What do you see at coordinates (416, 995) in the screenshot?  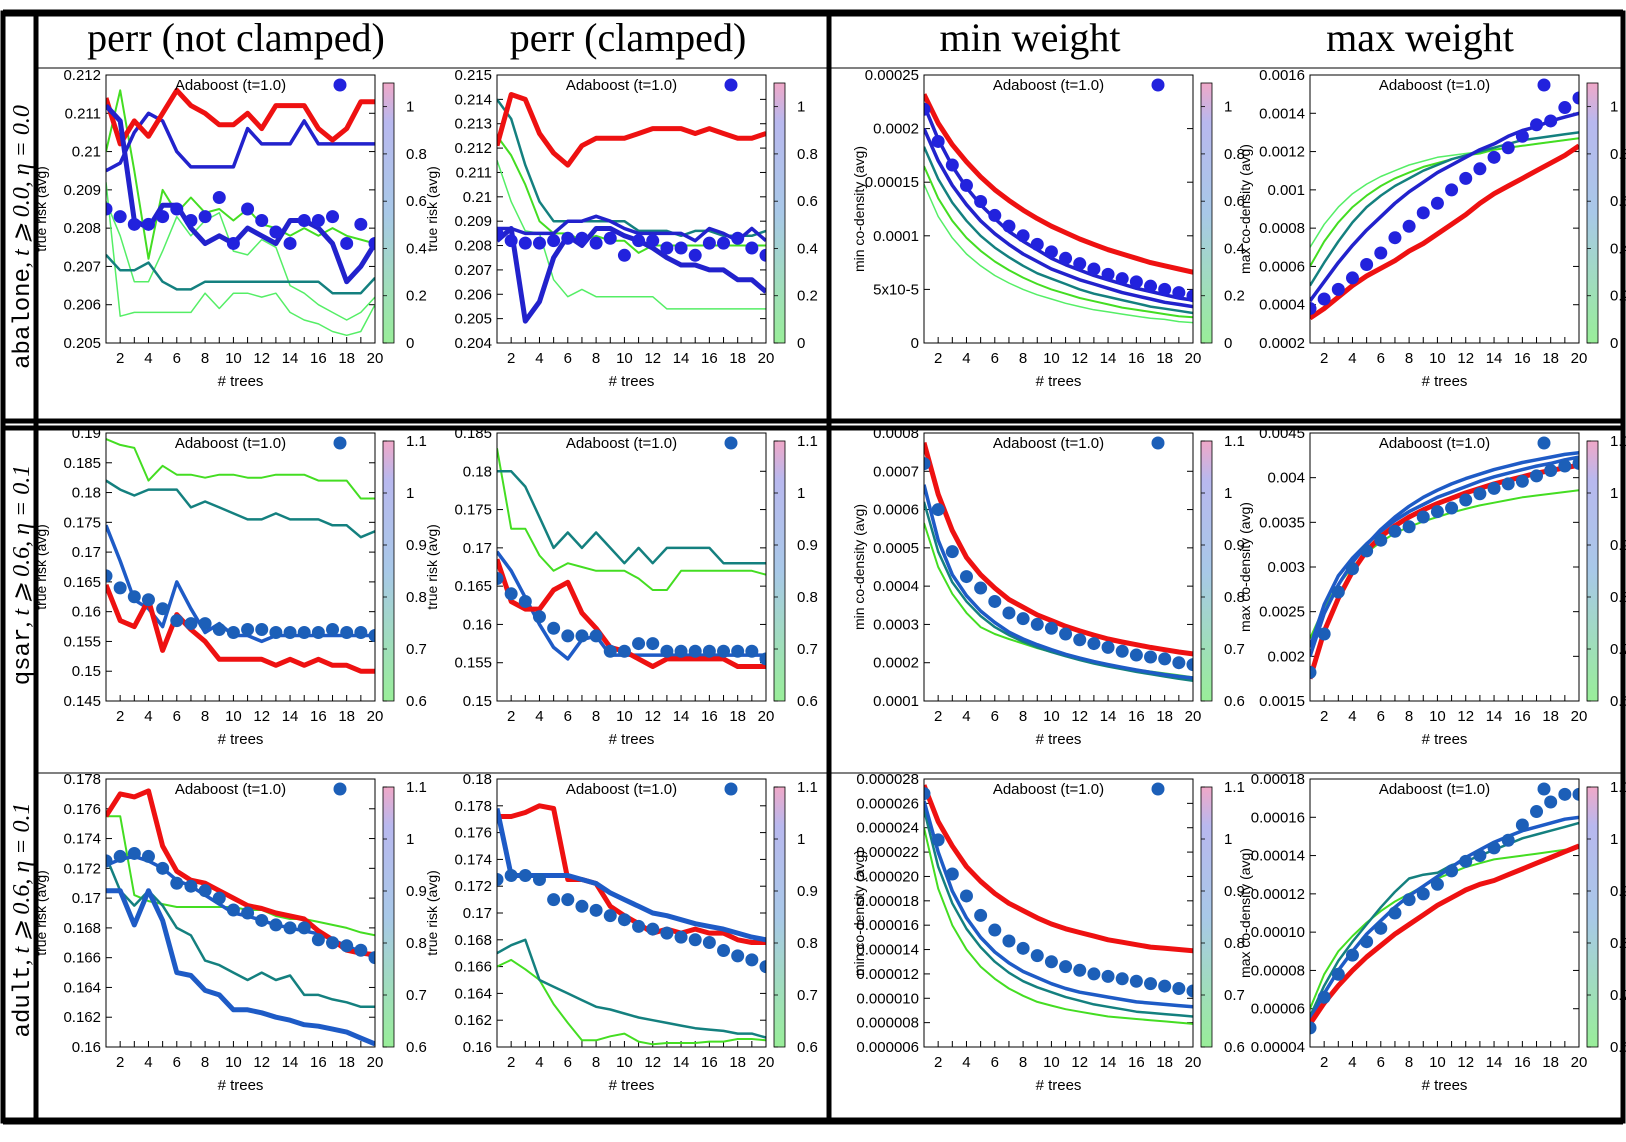 I see `colorbar-tick-label: 0.7` at bounding box center [416, 995].